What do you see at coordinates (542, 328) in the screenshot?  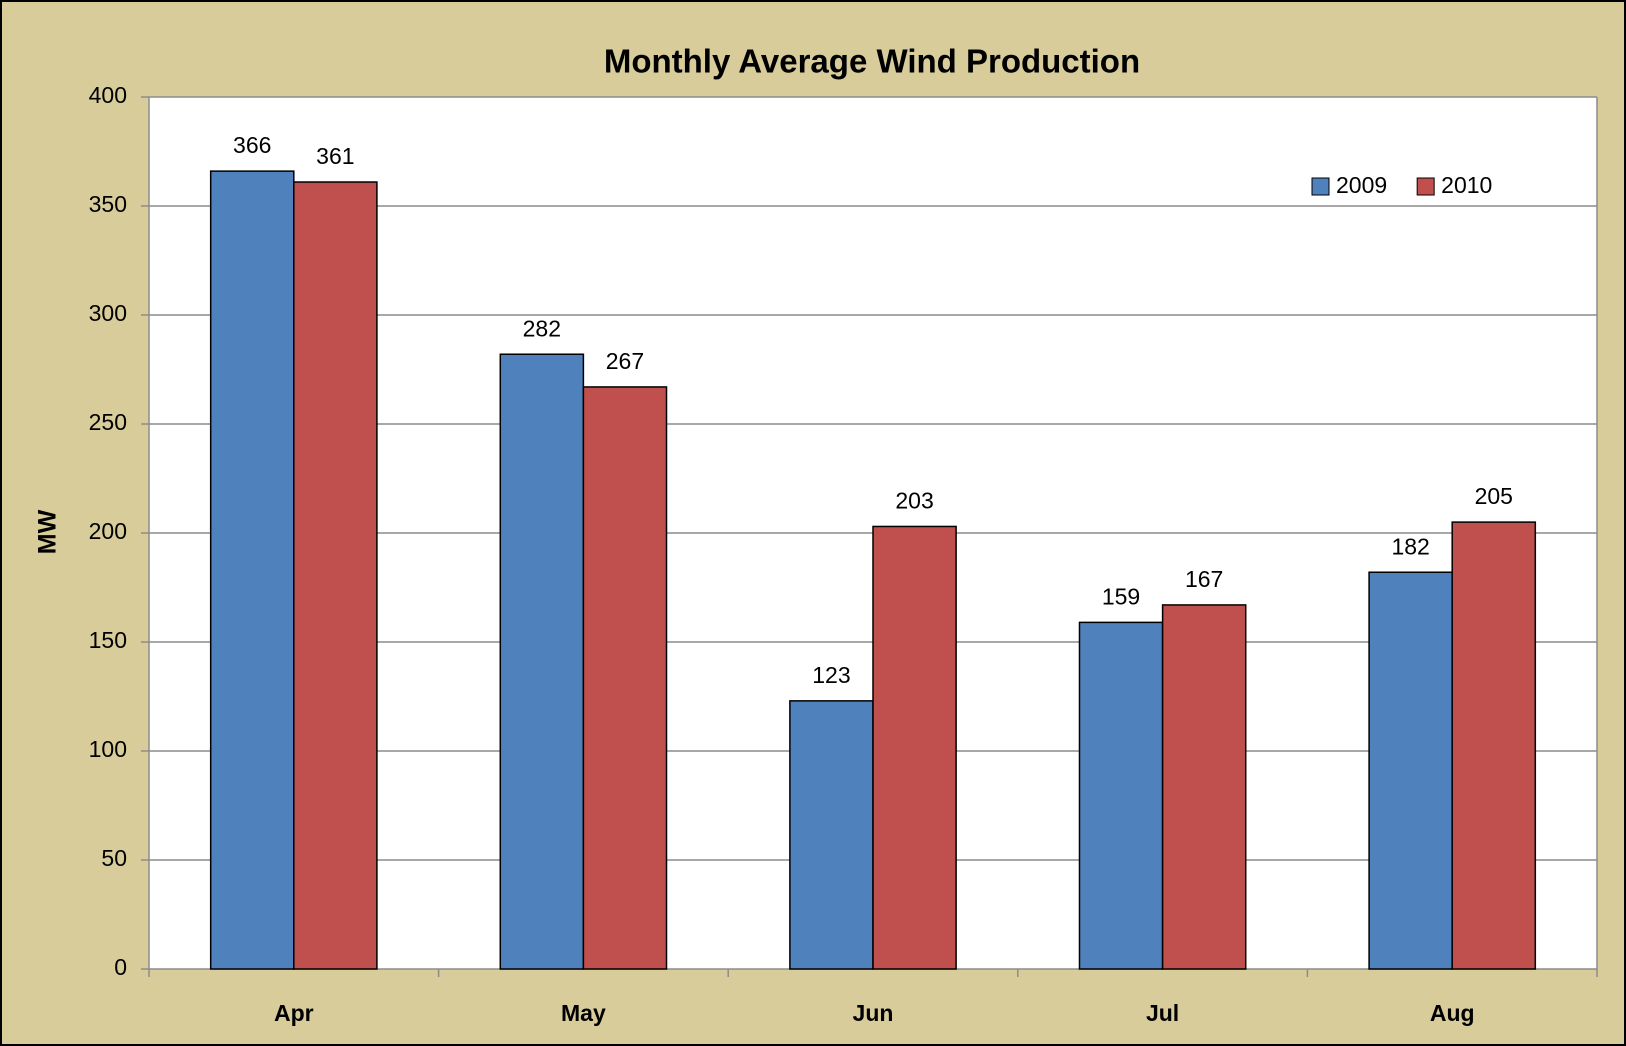 I see `data-label: 282` at bounding box center [542, 328].